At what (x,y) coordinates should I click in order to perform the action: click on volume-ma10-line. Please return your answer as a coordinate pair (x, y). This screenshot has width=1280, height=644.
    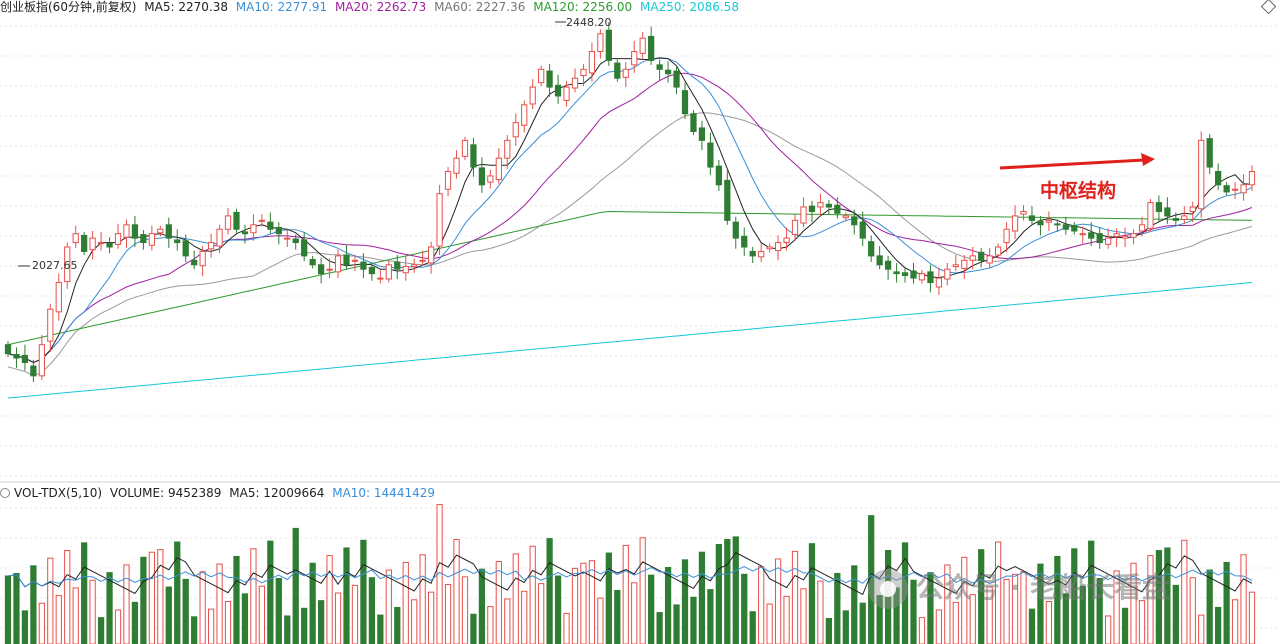
    Looking at the image, I should click on (630, 577).